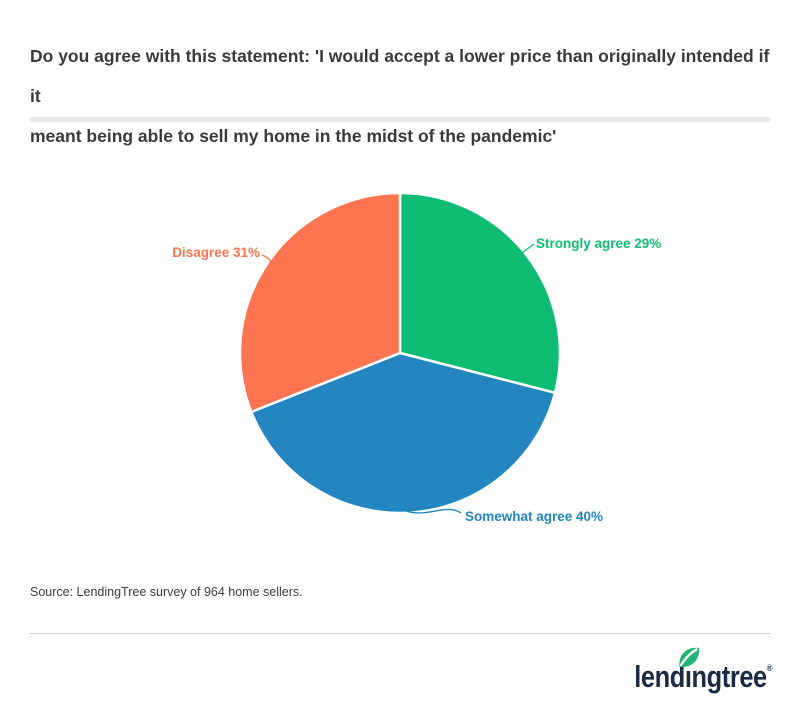 The image size is (800, 715). Describe the element at coordinates (689, 657) in the screenshot. I see `leaf-icon` at that location.